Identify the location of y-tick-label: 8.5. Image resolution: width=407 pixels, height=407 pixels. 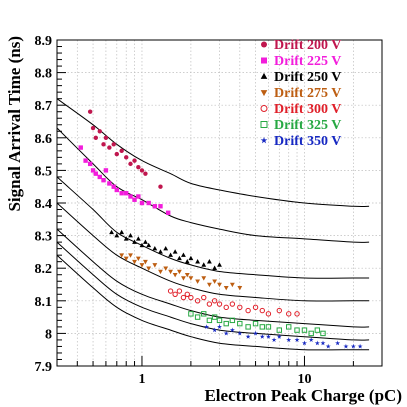
(44, 171).